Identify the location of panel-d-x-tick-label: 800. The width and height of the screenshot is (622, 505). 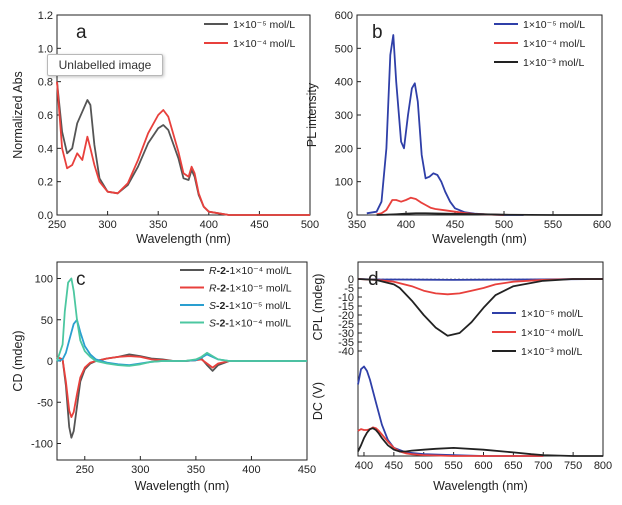
(603, 466).